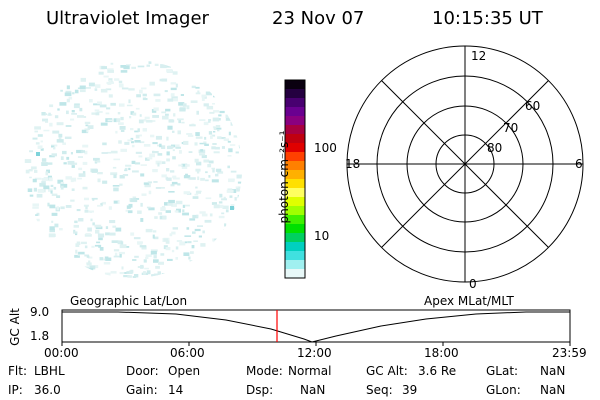  I want to click on status-ip-value: 36.0, so click(47, 390).